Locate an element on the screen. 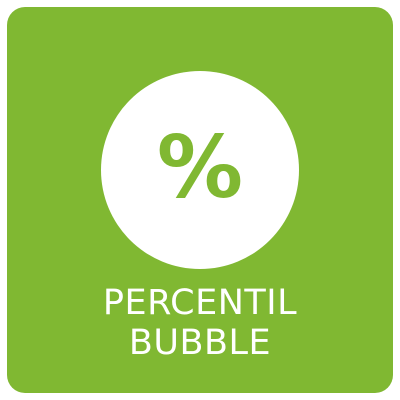 This screenshot has height=400, width=400. percent-icon: % is located at coordinates (200, 168).